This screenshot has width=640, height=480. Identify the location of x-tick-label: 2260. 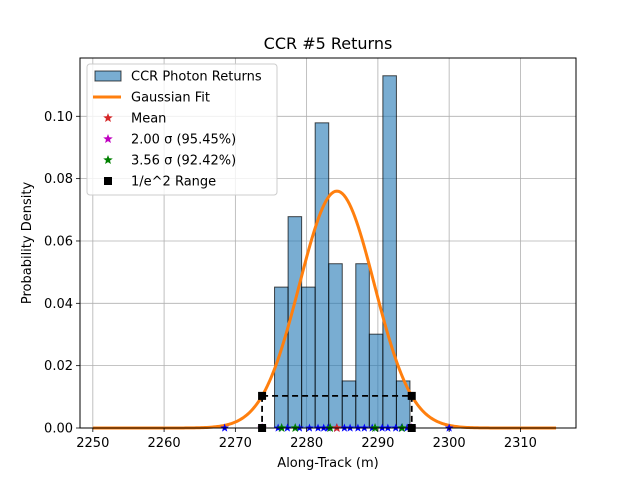
(164, 443).